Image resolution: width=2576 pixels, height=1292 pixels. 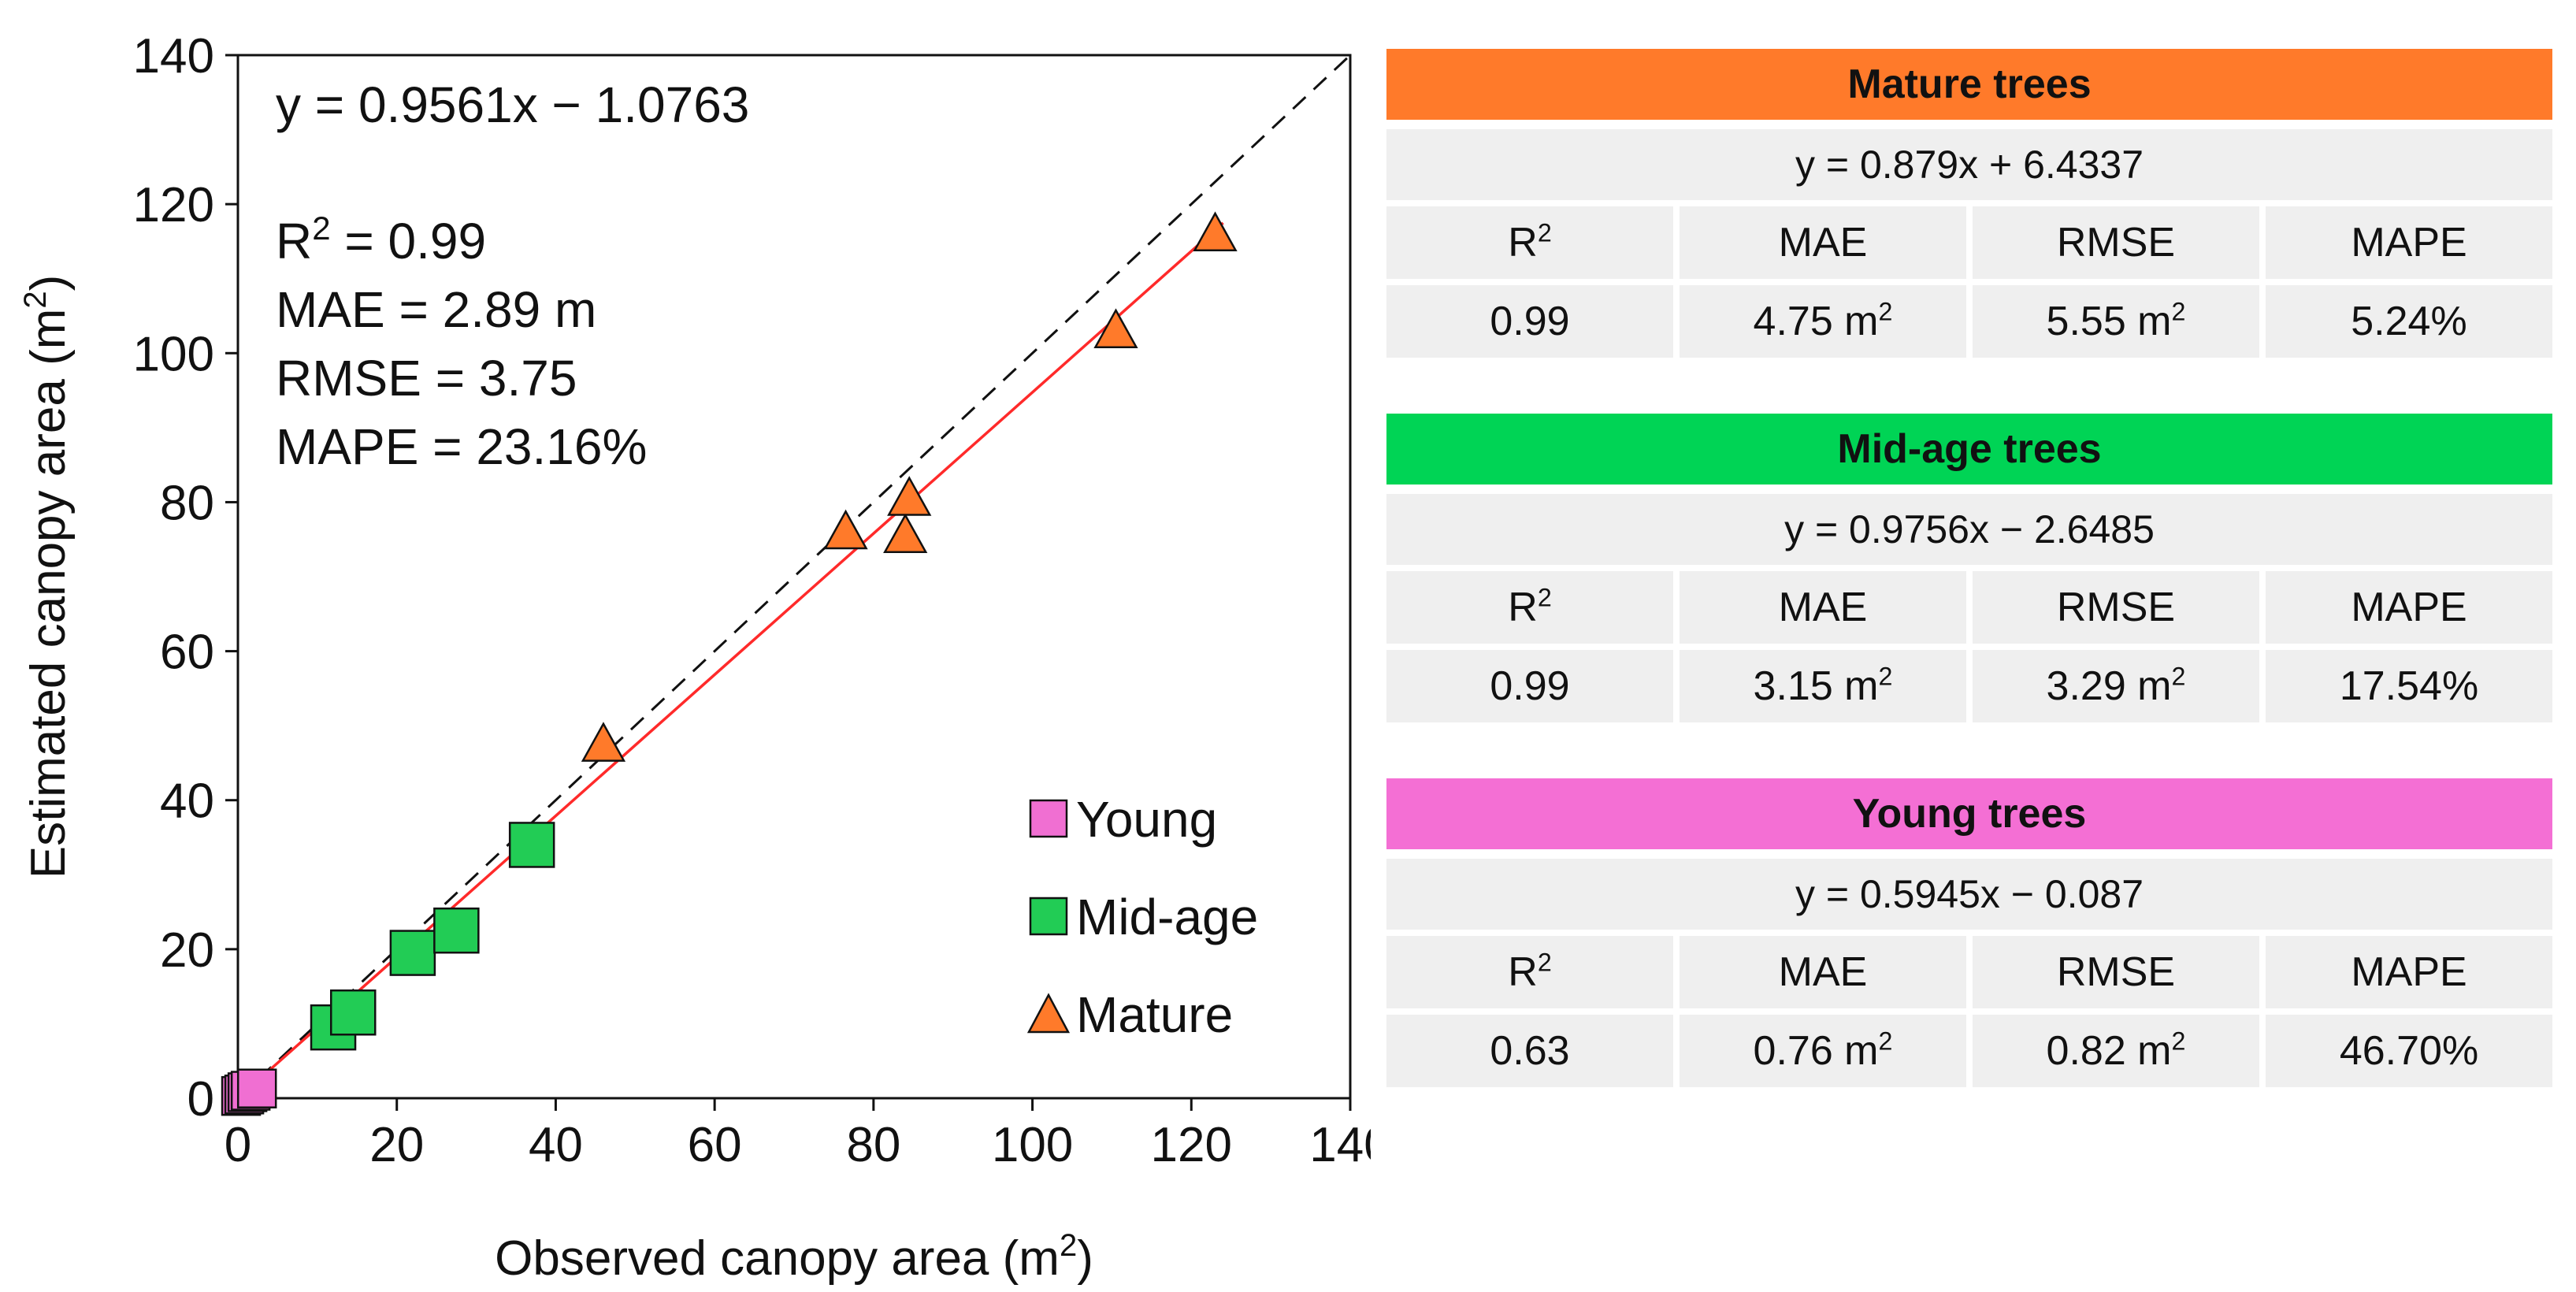 I want to click on legend: Young Mid-age Mature, so click(x=1142, y=917).